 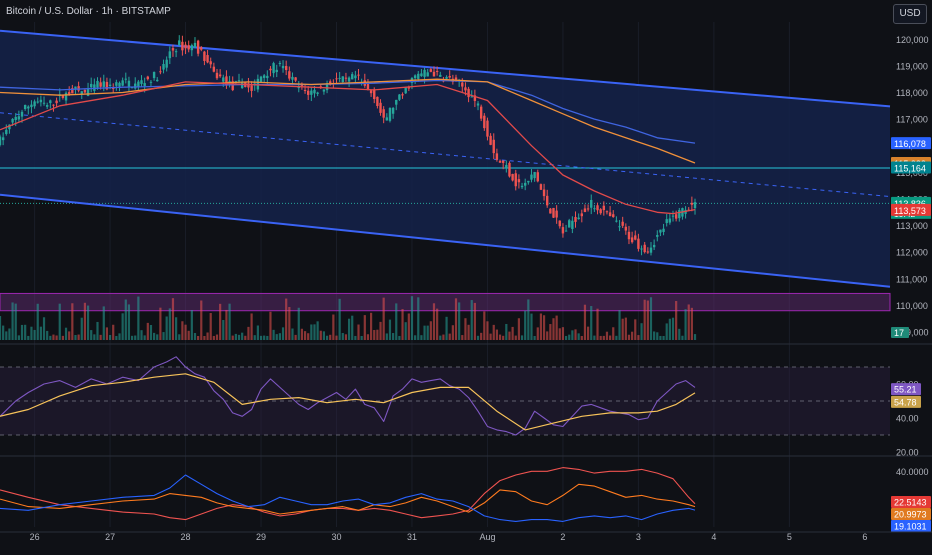 What do you see at coordinates (911, 209) in the screenshot?
I see `price-label-box` at bounding box center [911, 209].